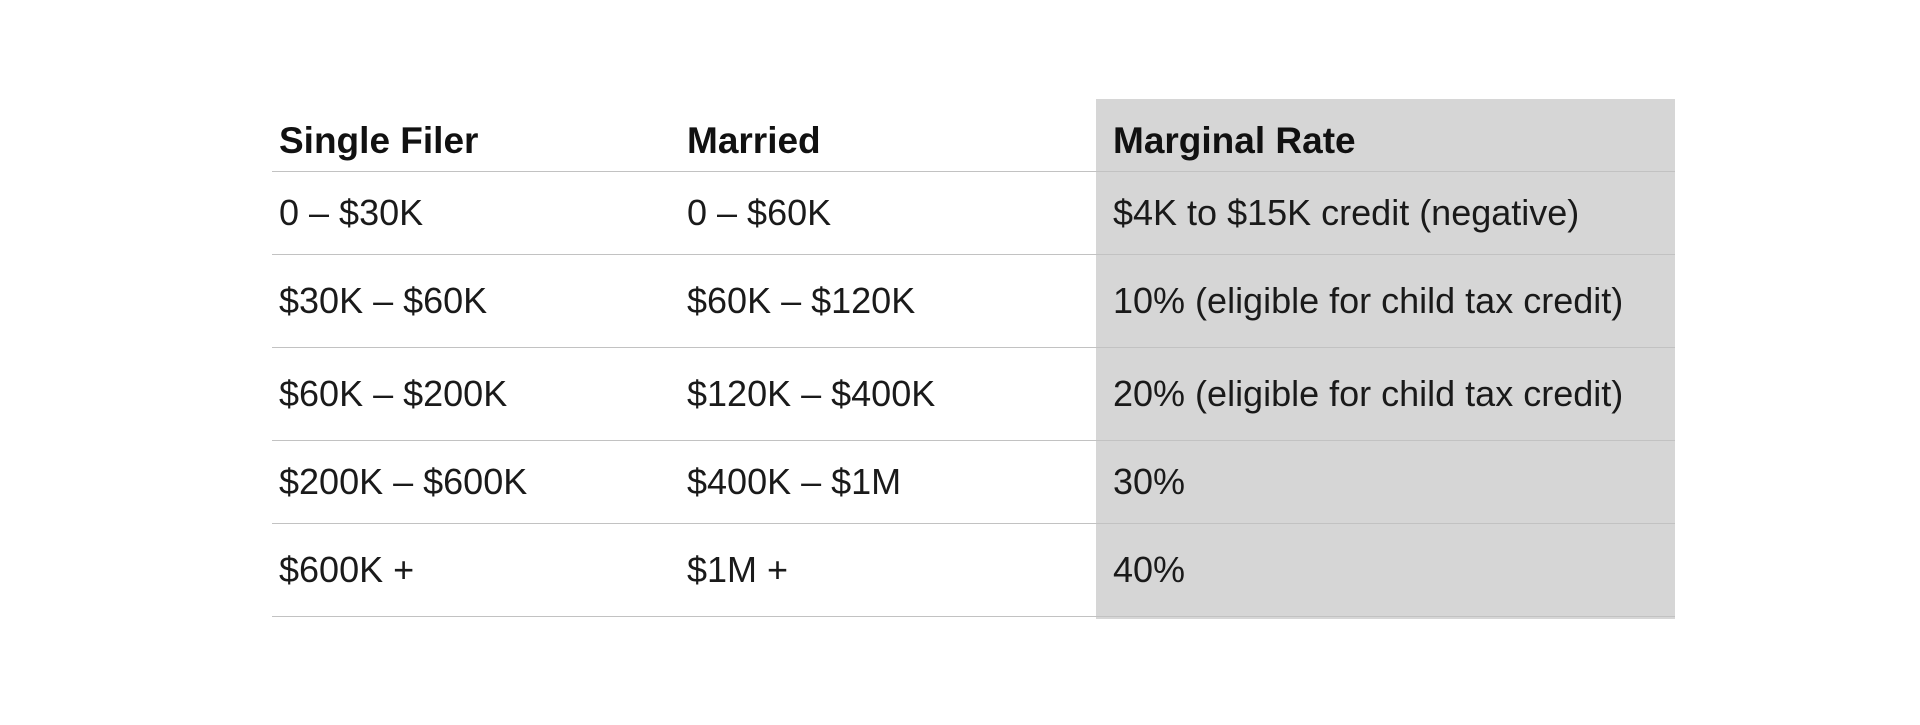 Image resolution: width=1920 pixels, height=725 pixels. What do you see at coordinates (738, 569) in the screenshot?
I see `married-cell: $1M +` at bounding box center [738, 569].